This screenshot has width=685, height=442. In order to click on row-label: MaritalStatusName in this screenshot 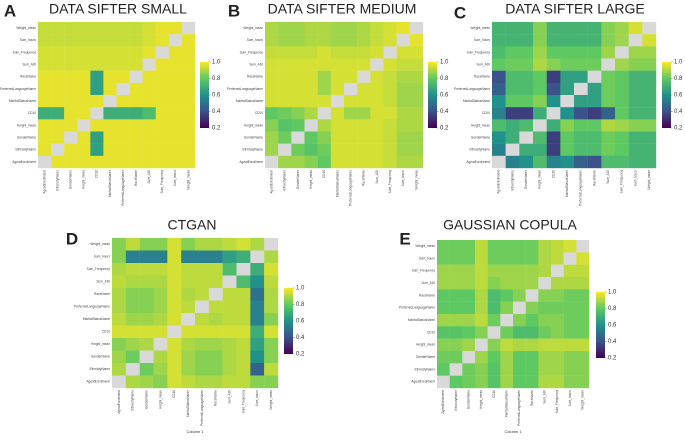, I will do `click(22, 101)`.